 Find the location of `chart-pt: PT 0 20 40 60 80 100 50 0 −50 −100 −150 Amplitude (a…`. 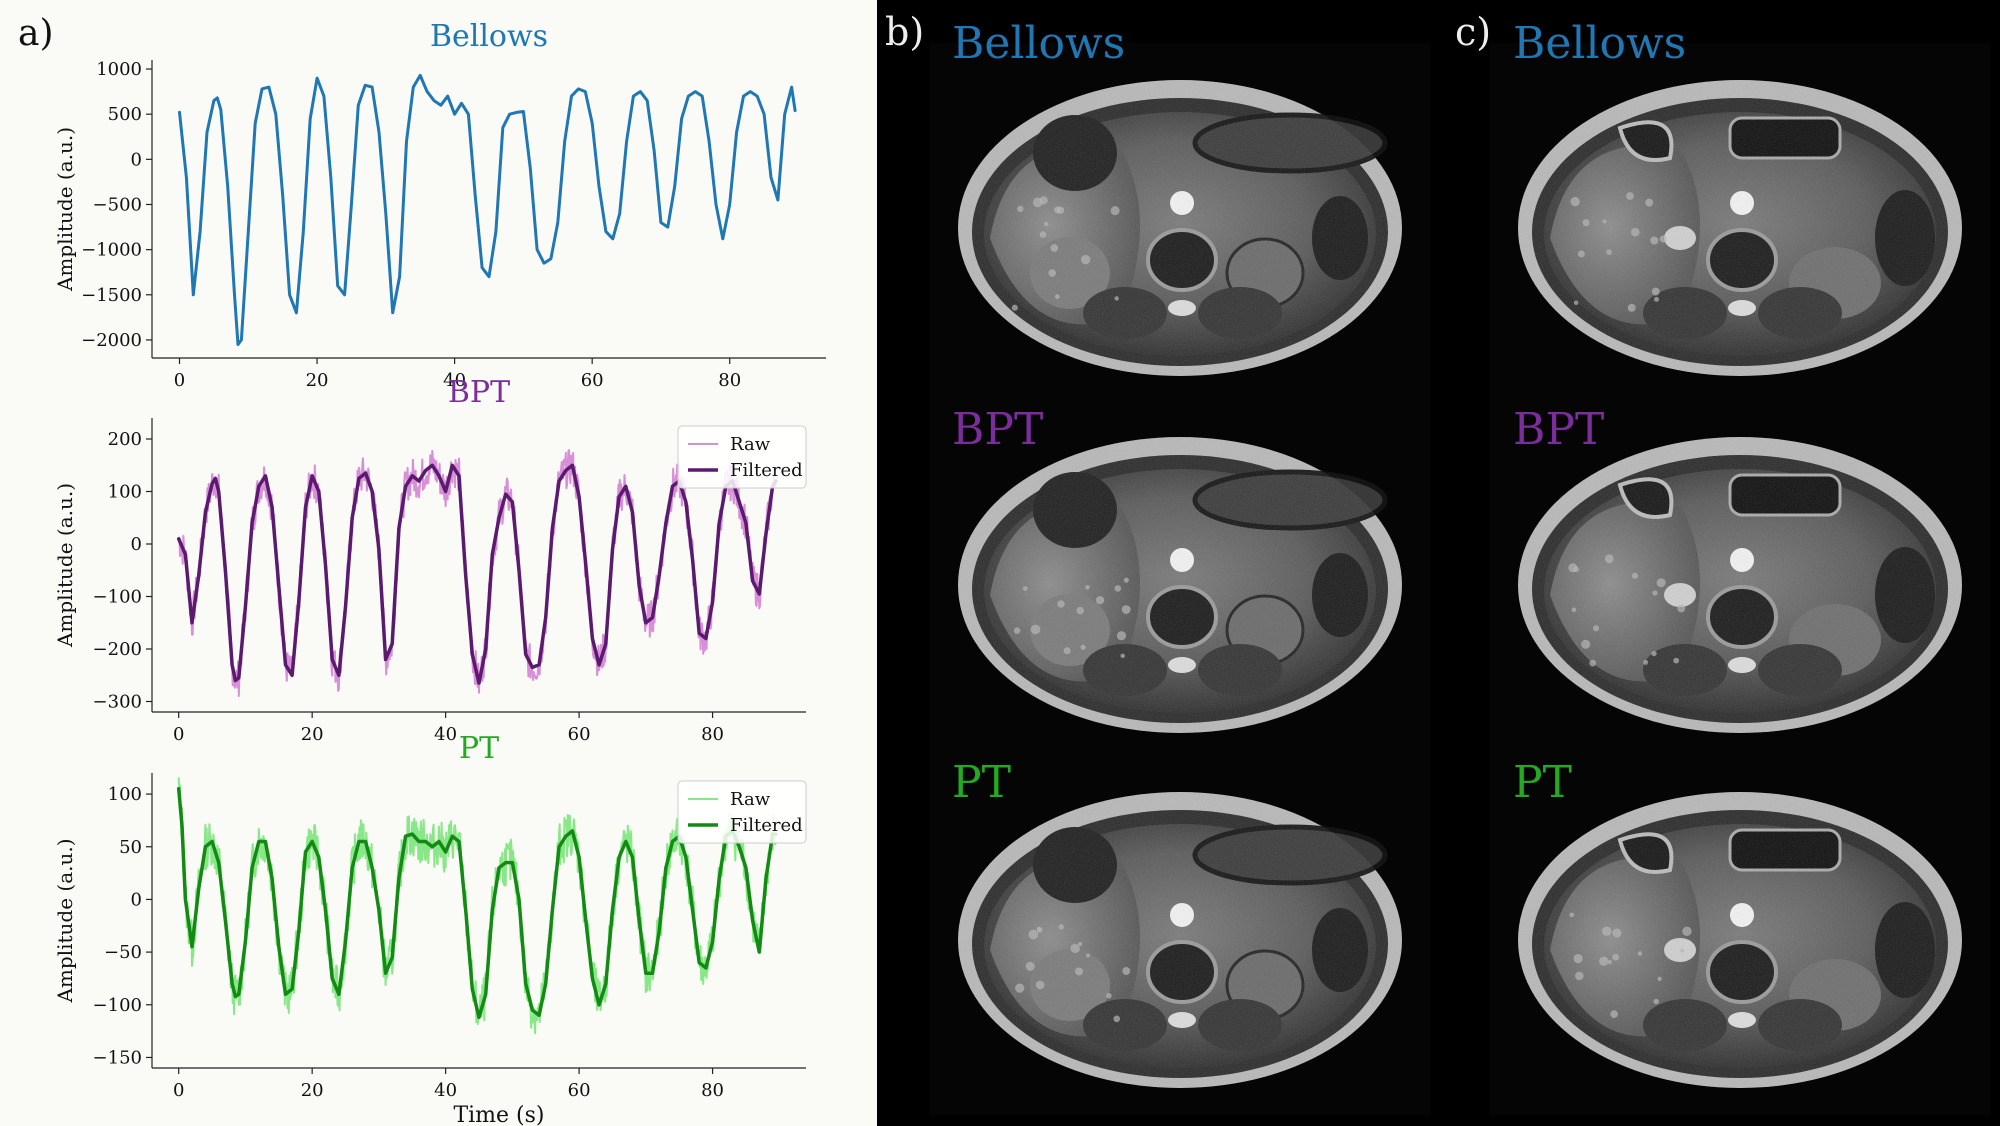

chart-pt: PT 0 20 40 60 80 100 50 0 −50 −100 −150 Amplitude (a… is located at coordinates (430, 928).